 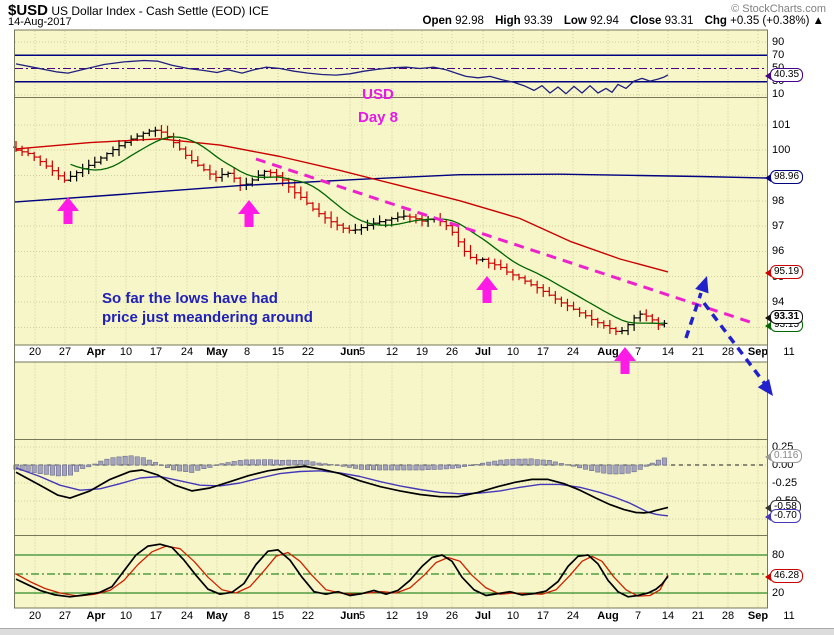 I want to click on y-axis-tick-label: 101, so click(x=781, y=125).